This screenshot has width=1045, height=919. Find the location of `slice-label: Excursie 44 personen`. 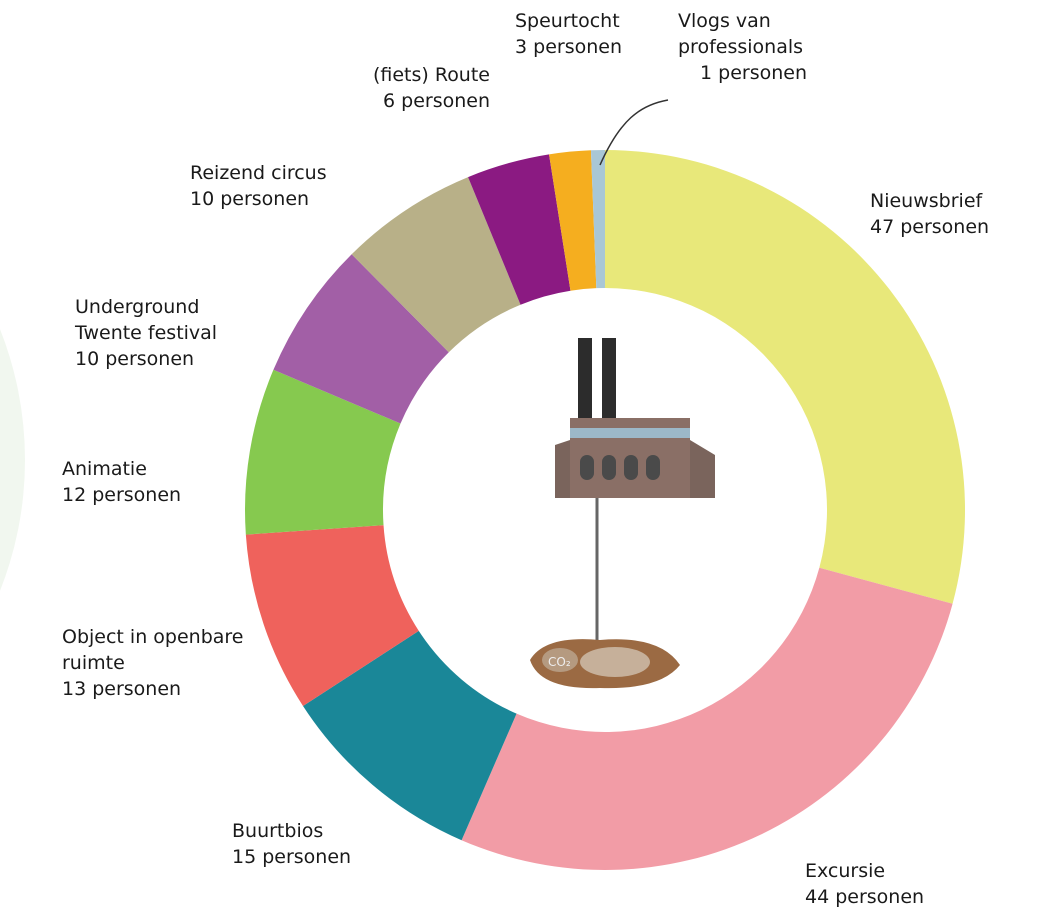

slice-label: Excursie 44 personen is located at coordinates (905, 884).